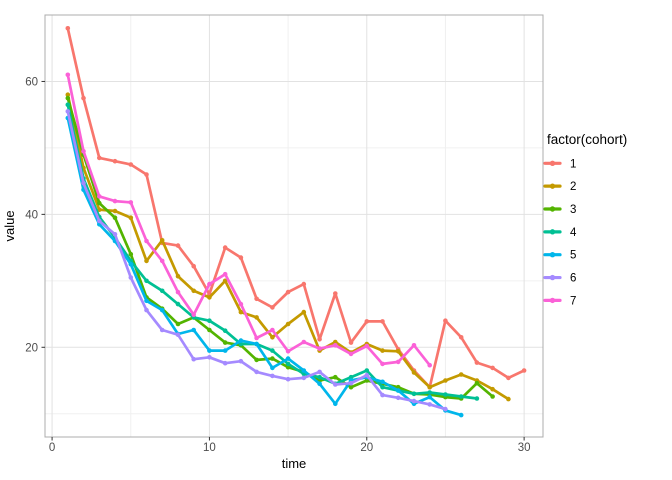 The width and height of the screenshot is (672, 480). What do you see at coordinates (31, 82) in the screenshot?
I see `y-tick-label: 60` at bounding box center [31, 82].